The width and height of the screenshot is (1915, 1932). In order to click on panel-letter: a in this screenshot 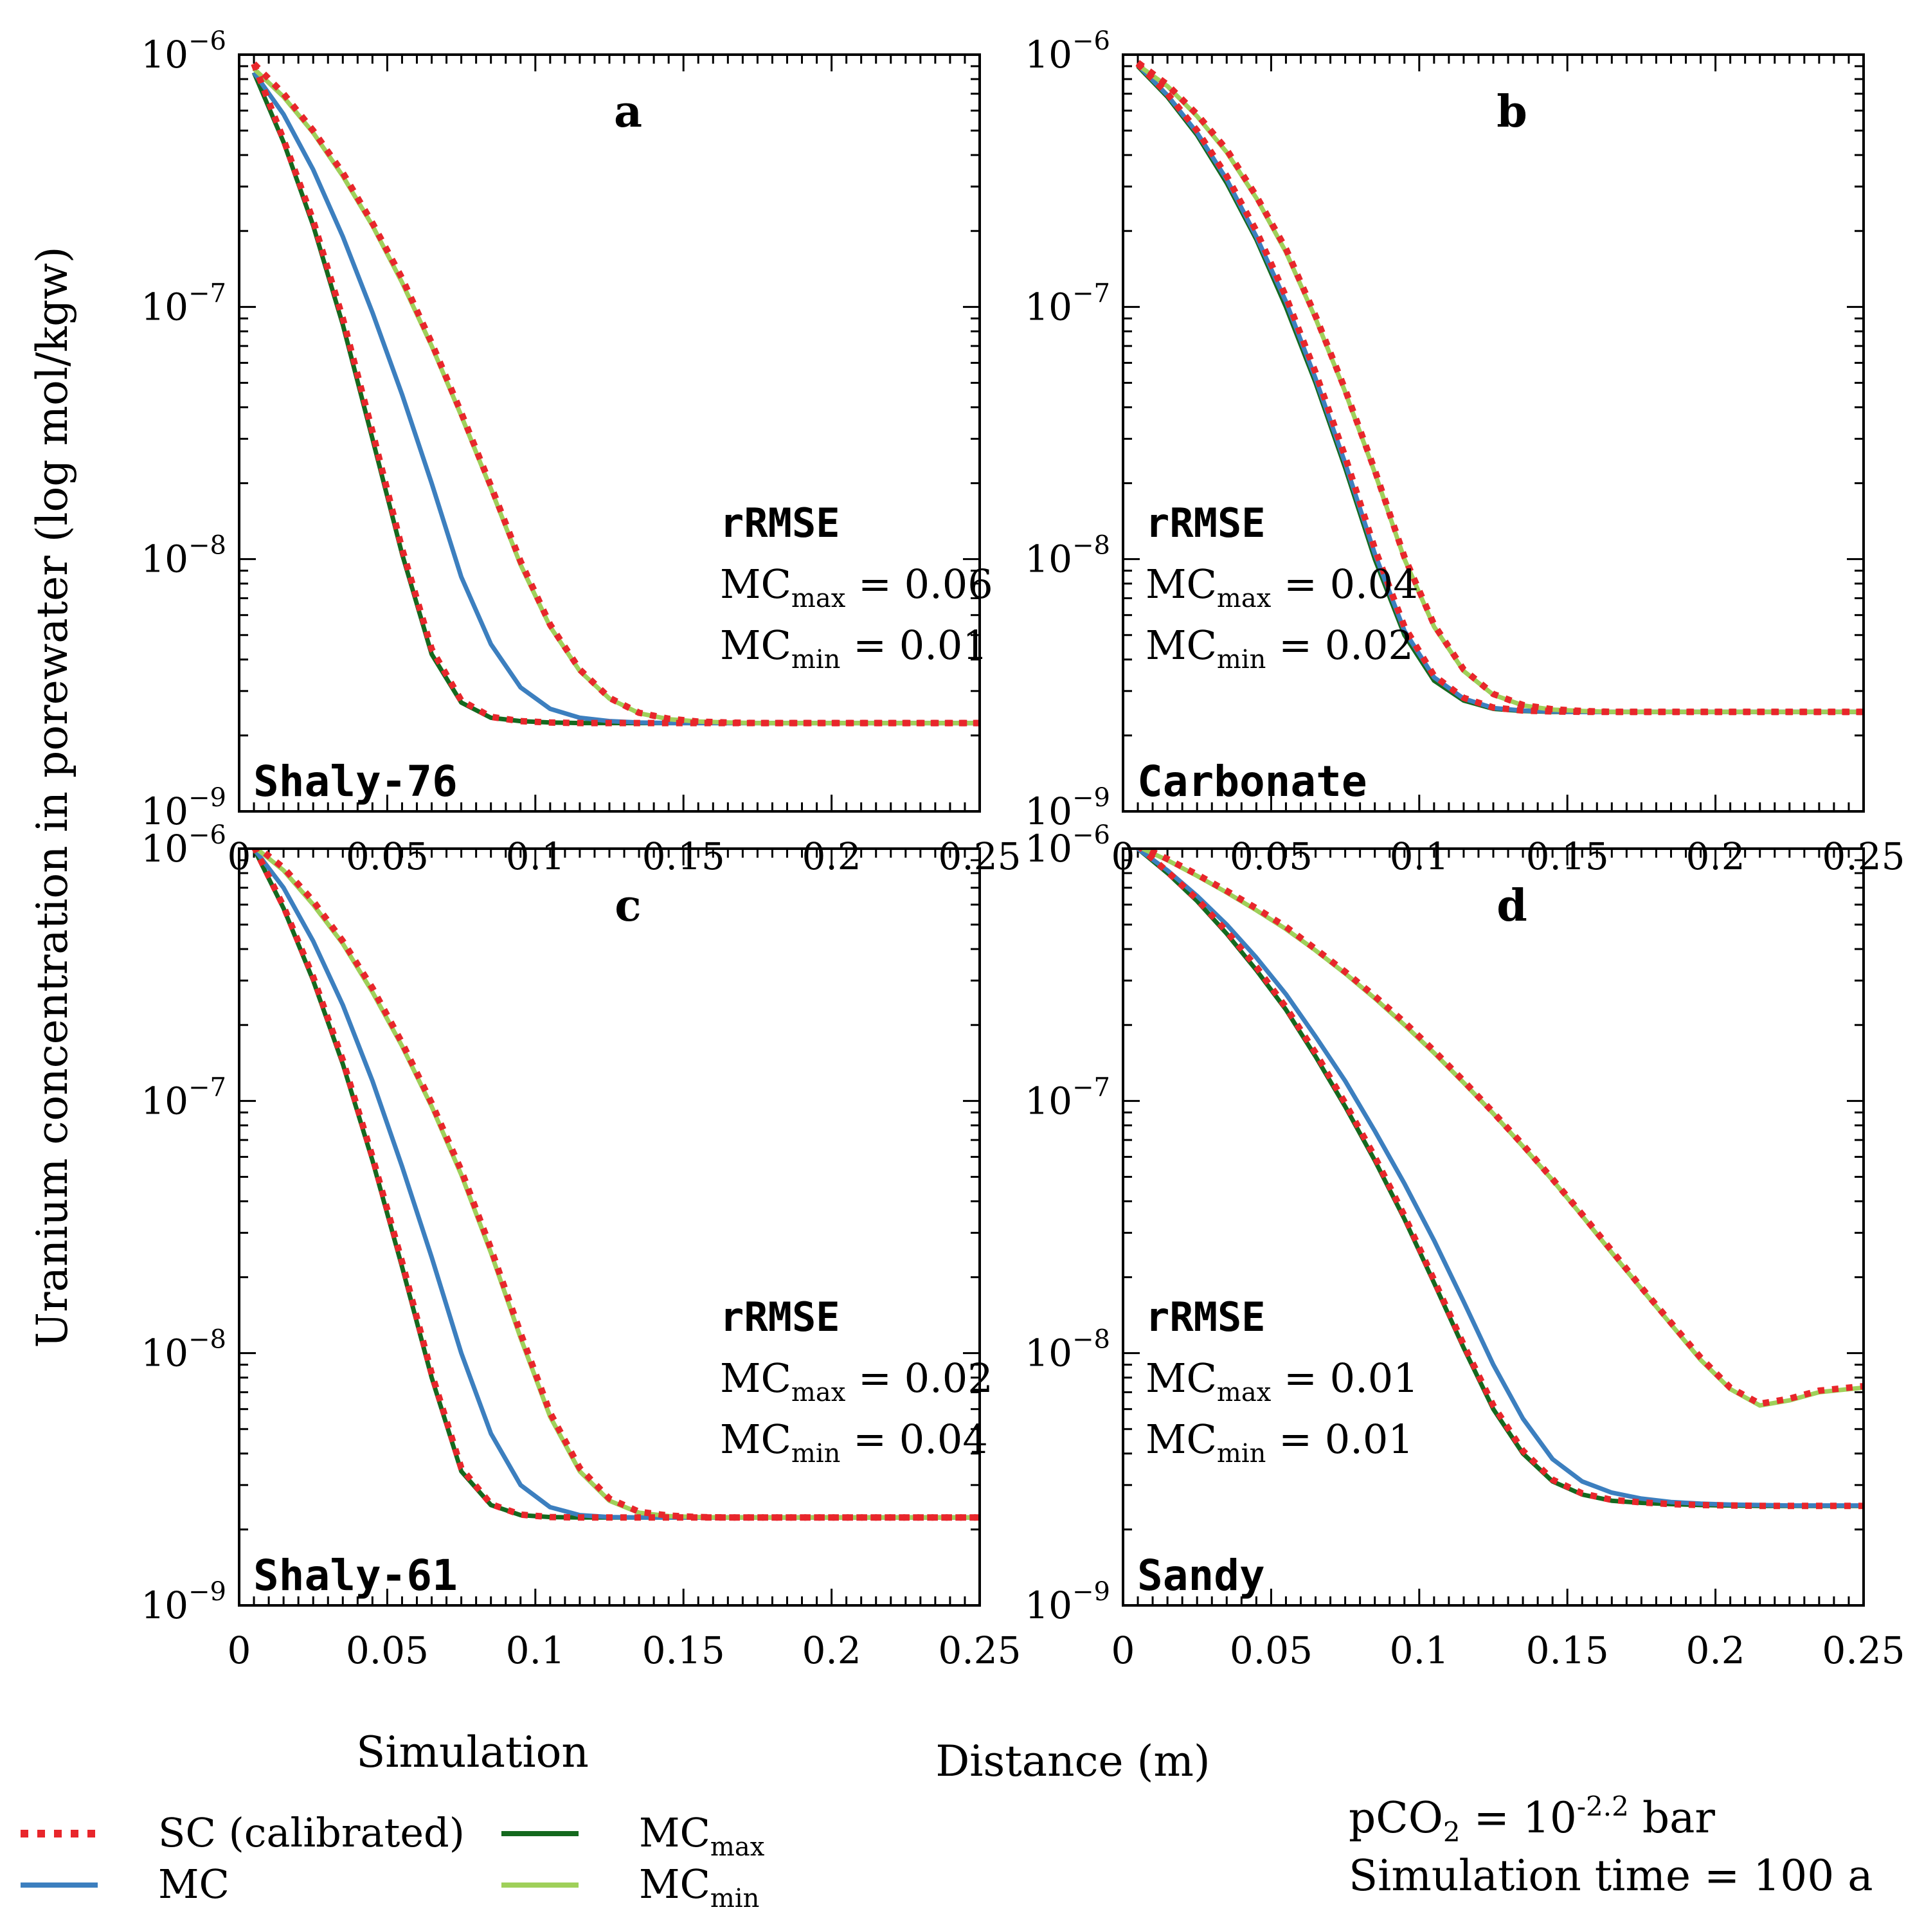, I will do `click(628, 112)`.